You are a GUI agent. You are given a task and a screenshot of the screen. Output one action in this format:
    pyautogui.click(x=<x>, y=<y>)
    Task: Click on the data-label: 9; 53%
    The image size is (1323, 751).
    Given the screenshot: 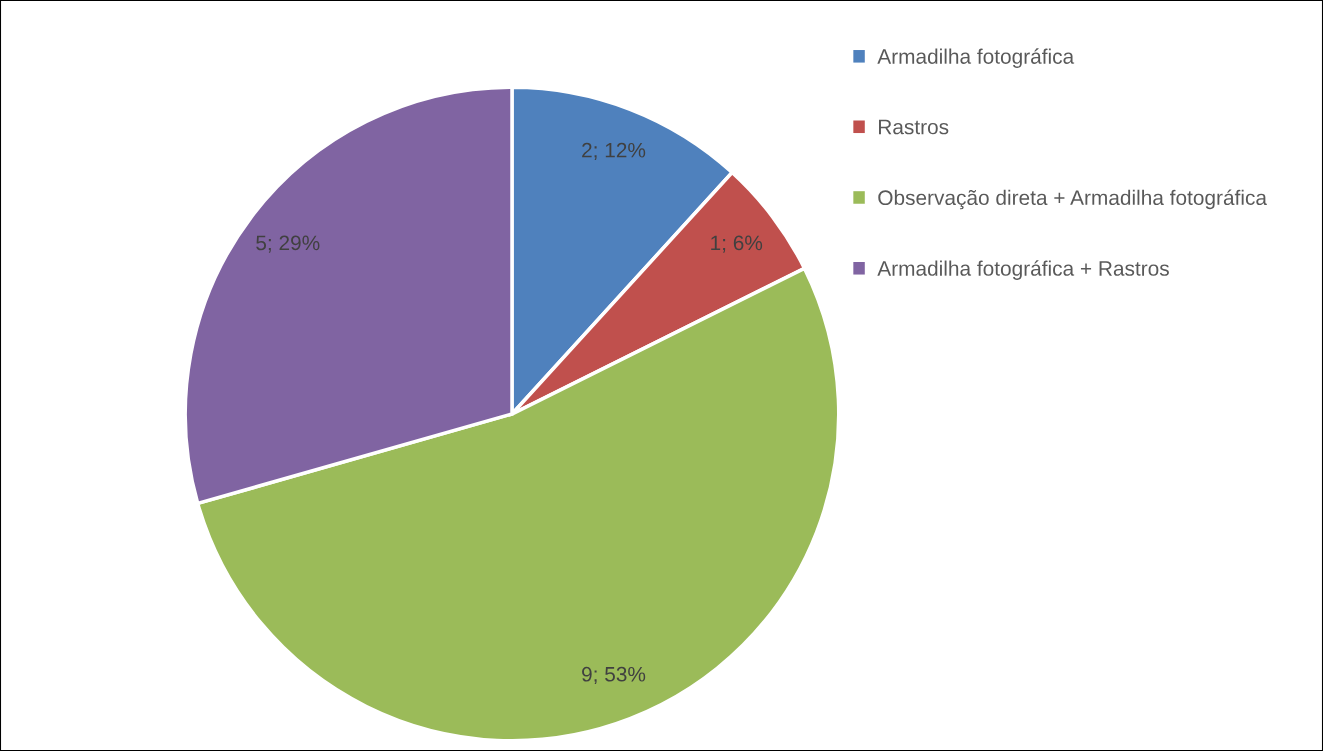 What is the action you would take?
    pyautogui.click(x=614, y=675)
    